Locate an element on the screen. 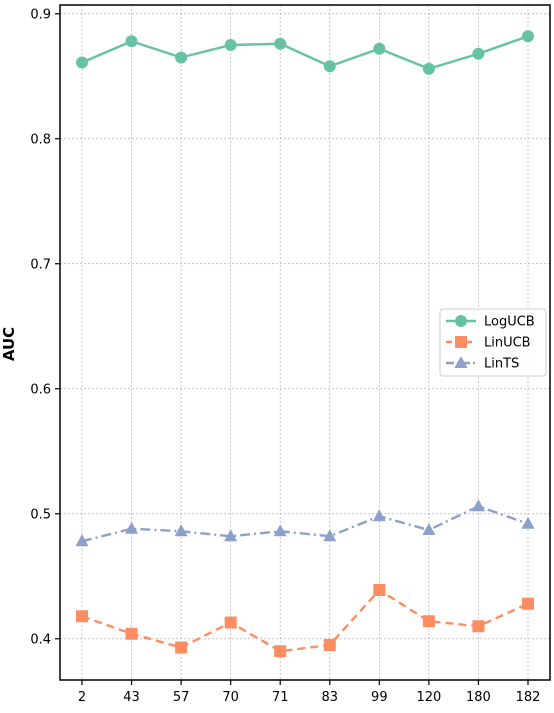 Image resolution: width=554 pixels, height=713 pixels. legend-marker-linucb is located at coordinates (461, 342).